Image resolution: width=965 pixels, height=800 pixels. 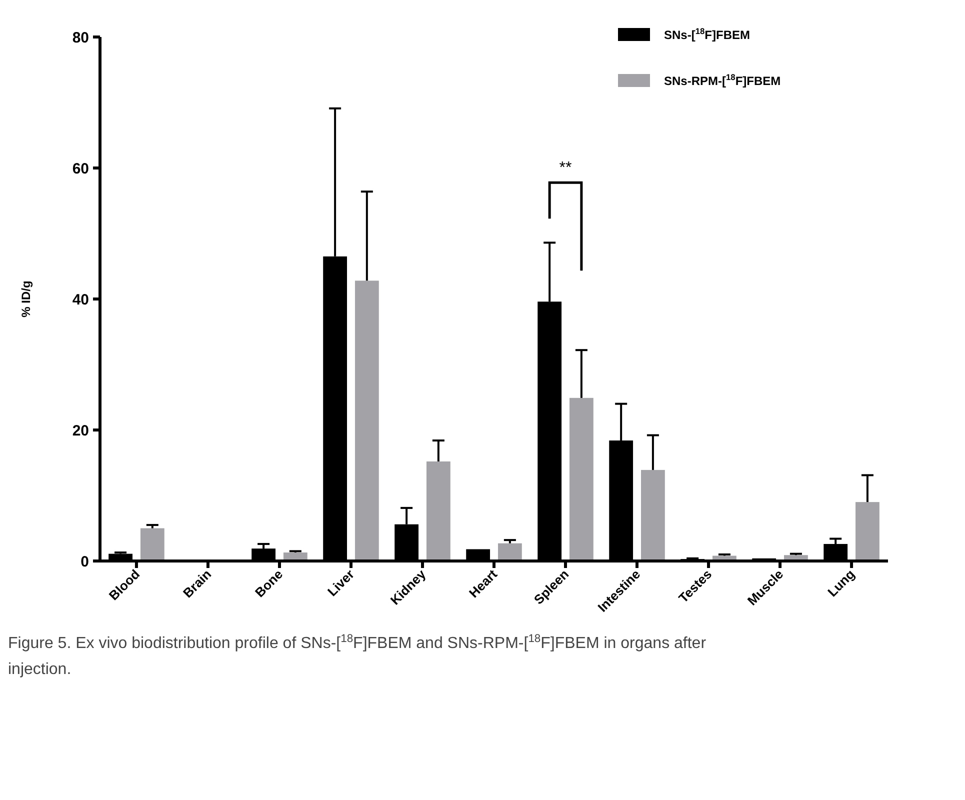 I want to click on y-tick-label: 60, so click(x=80, y=169).